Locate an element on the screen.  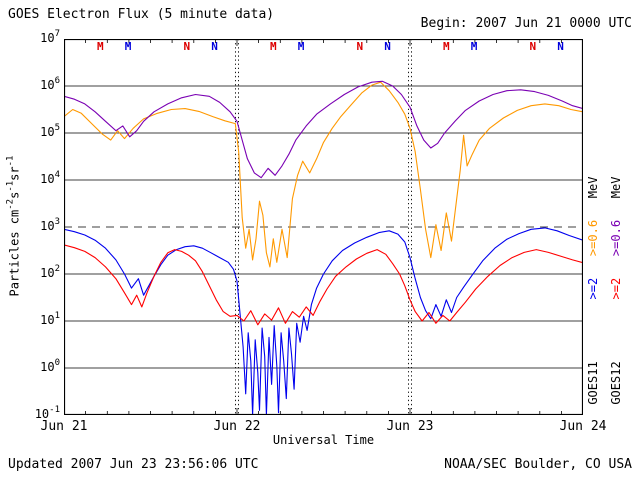
y-tick-label-5: 10⁵ is located at coordinates (50, 131).